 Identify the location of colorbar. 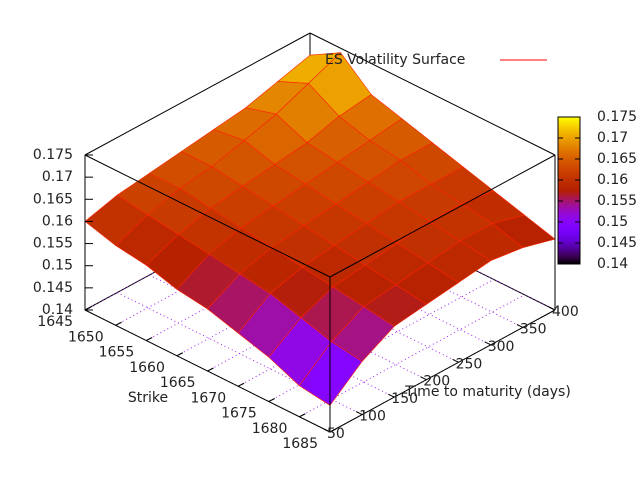
(569, 190).